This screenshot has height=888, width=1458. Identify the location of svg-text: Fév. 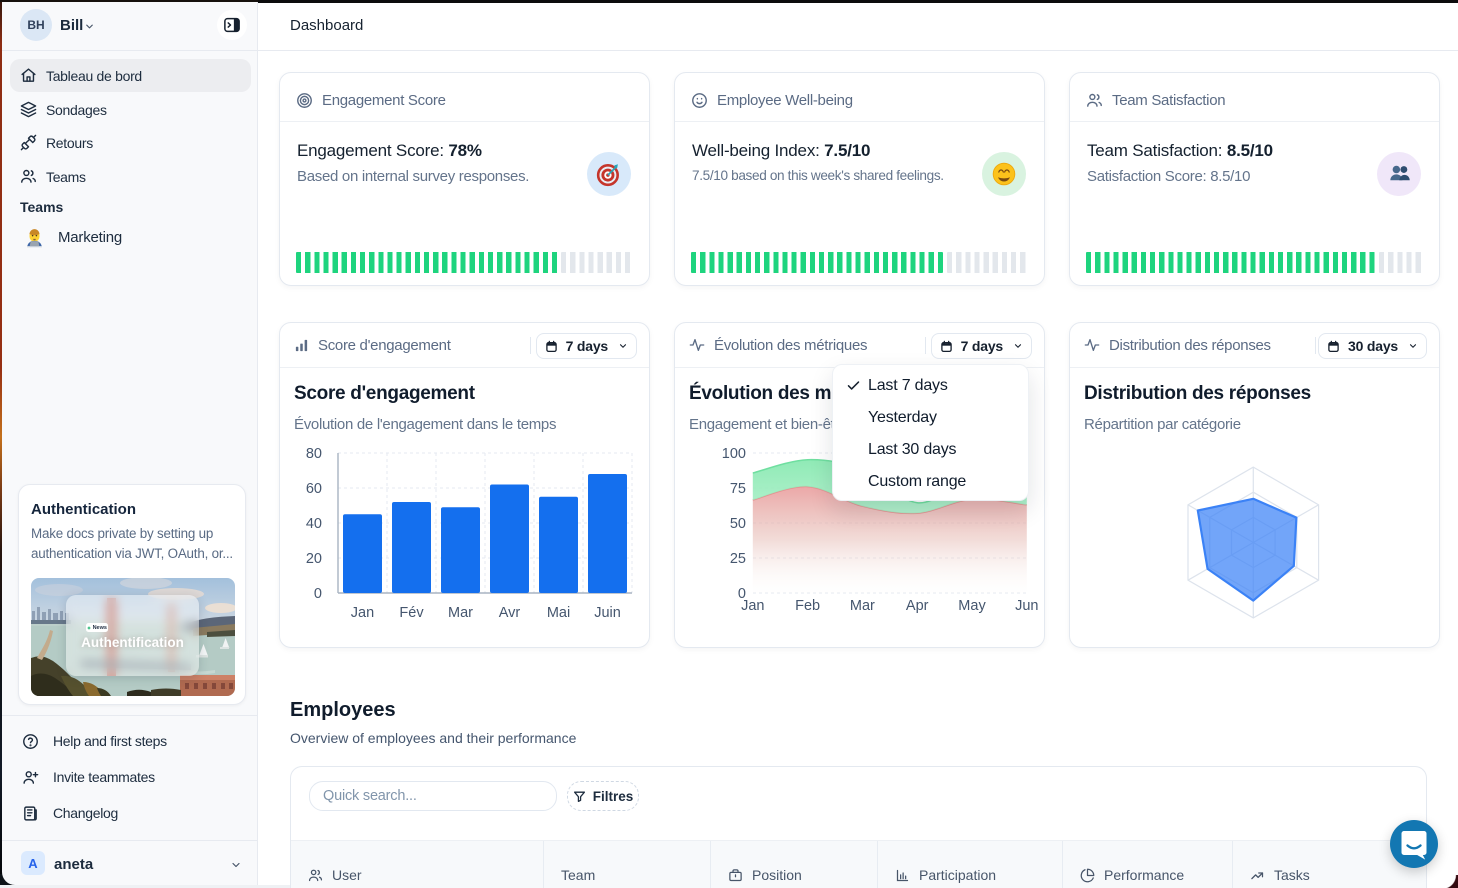
(411, 613).